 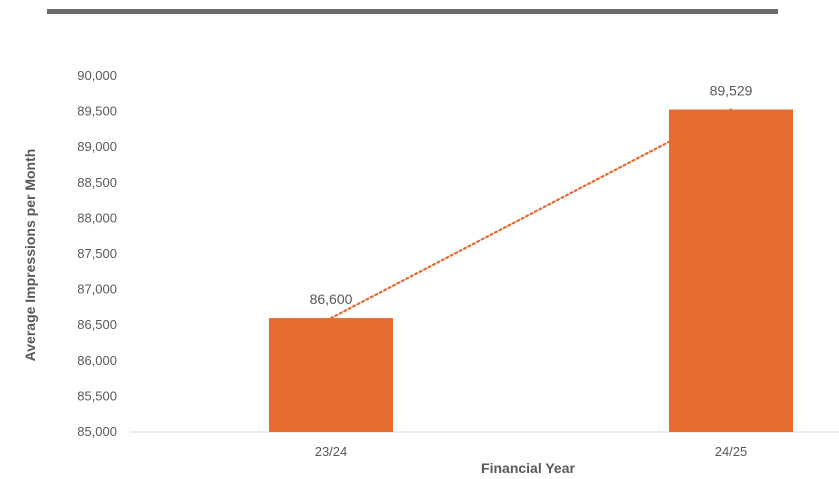 What do you see at coordinates (97, 431) in the screenshot?
I see `y-tick-label: 85,000` at bounding box center [97, 431].